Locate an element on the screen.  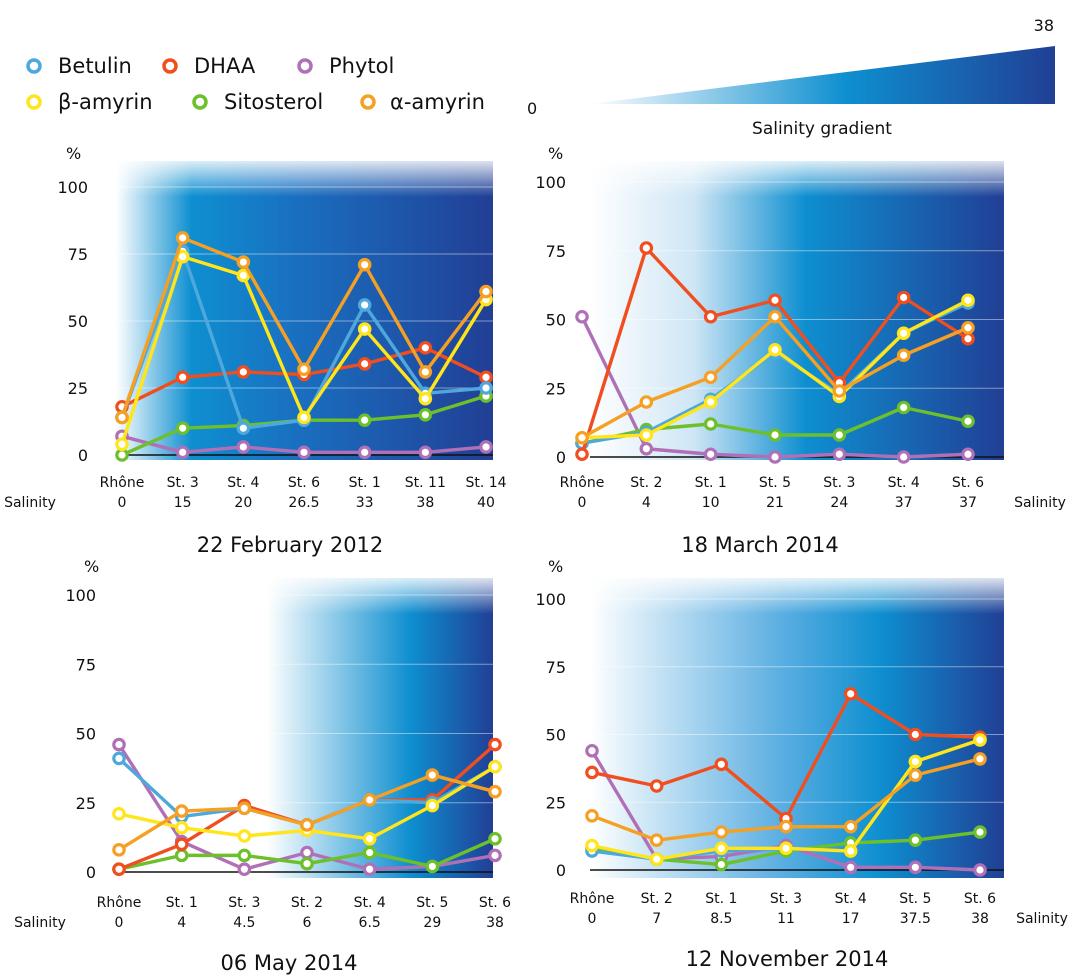
series-layer is located at coordinates (307, 807).